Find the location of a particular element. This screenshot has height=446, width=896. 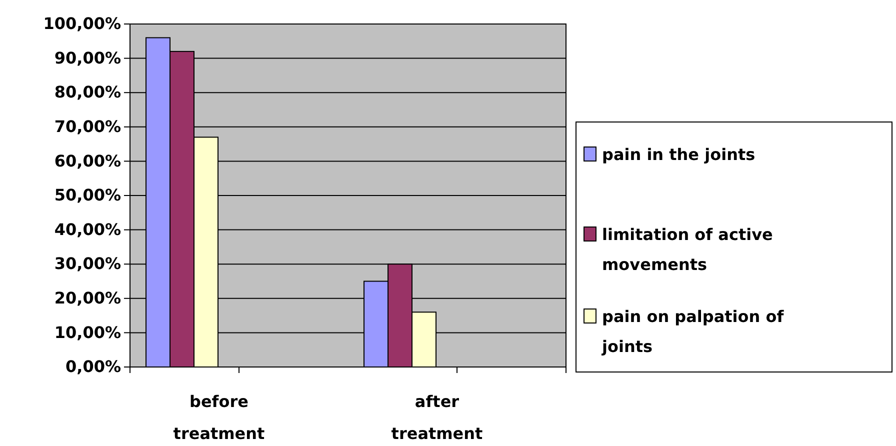

y-tick-label: 70,00% is located at coordinates (87, 126).